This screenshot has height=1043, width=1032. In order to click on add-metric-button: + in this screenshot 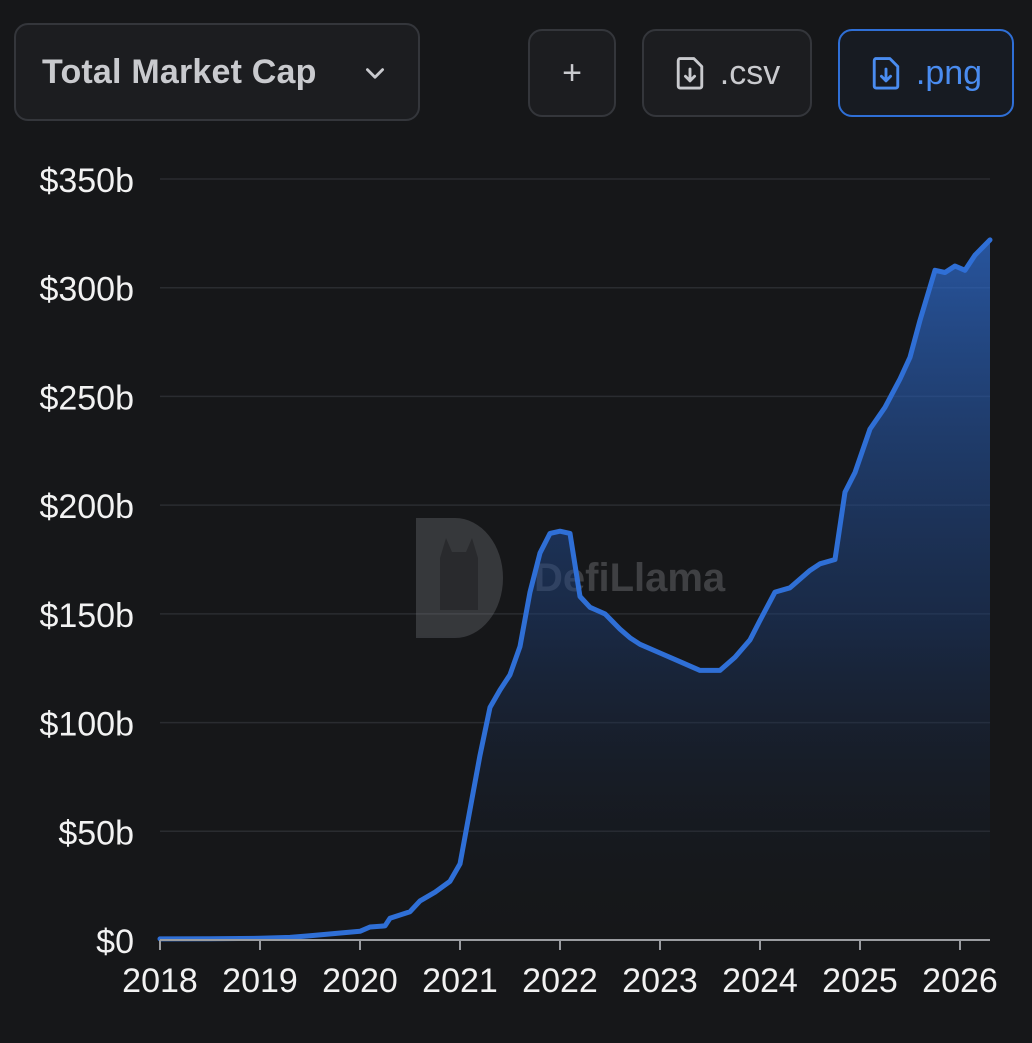, I will do `click(572, 73)`.